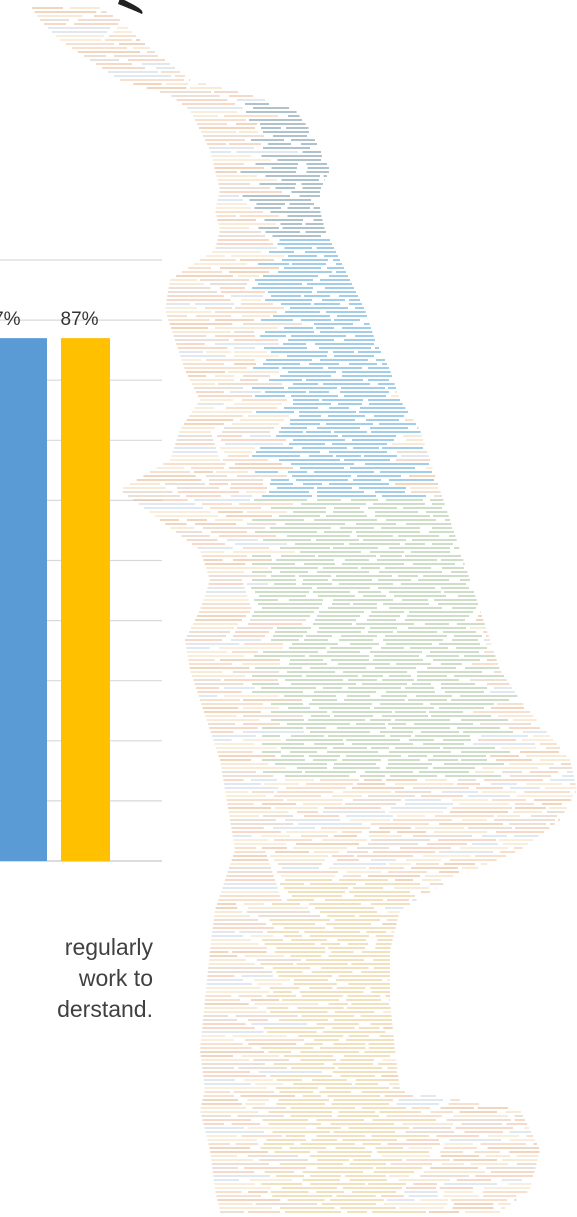 The width and height of the screenshot is (577, 1217). What do you see at coordinates (10, 320) in the screenshot?
I see `data-label-1: 87%` at bounding box center [10, 320].